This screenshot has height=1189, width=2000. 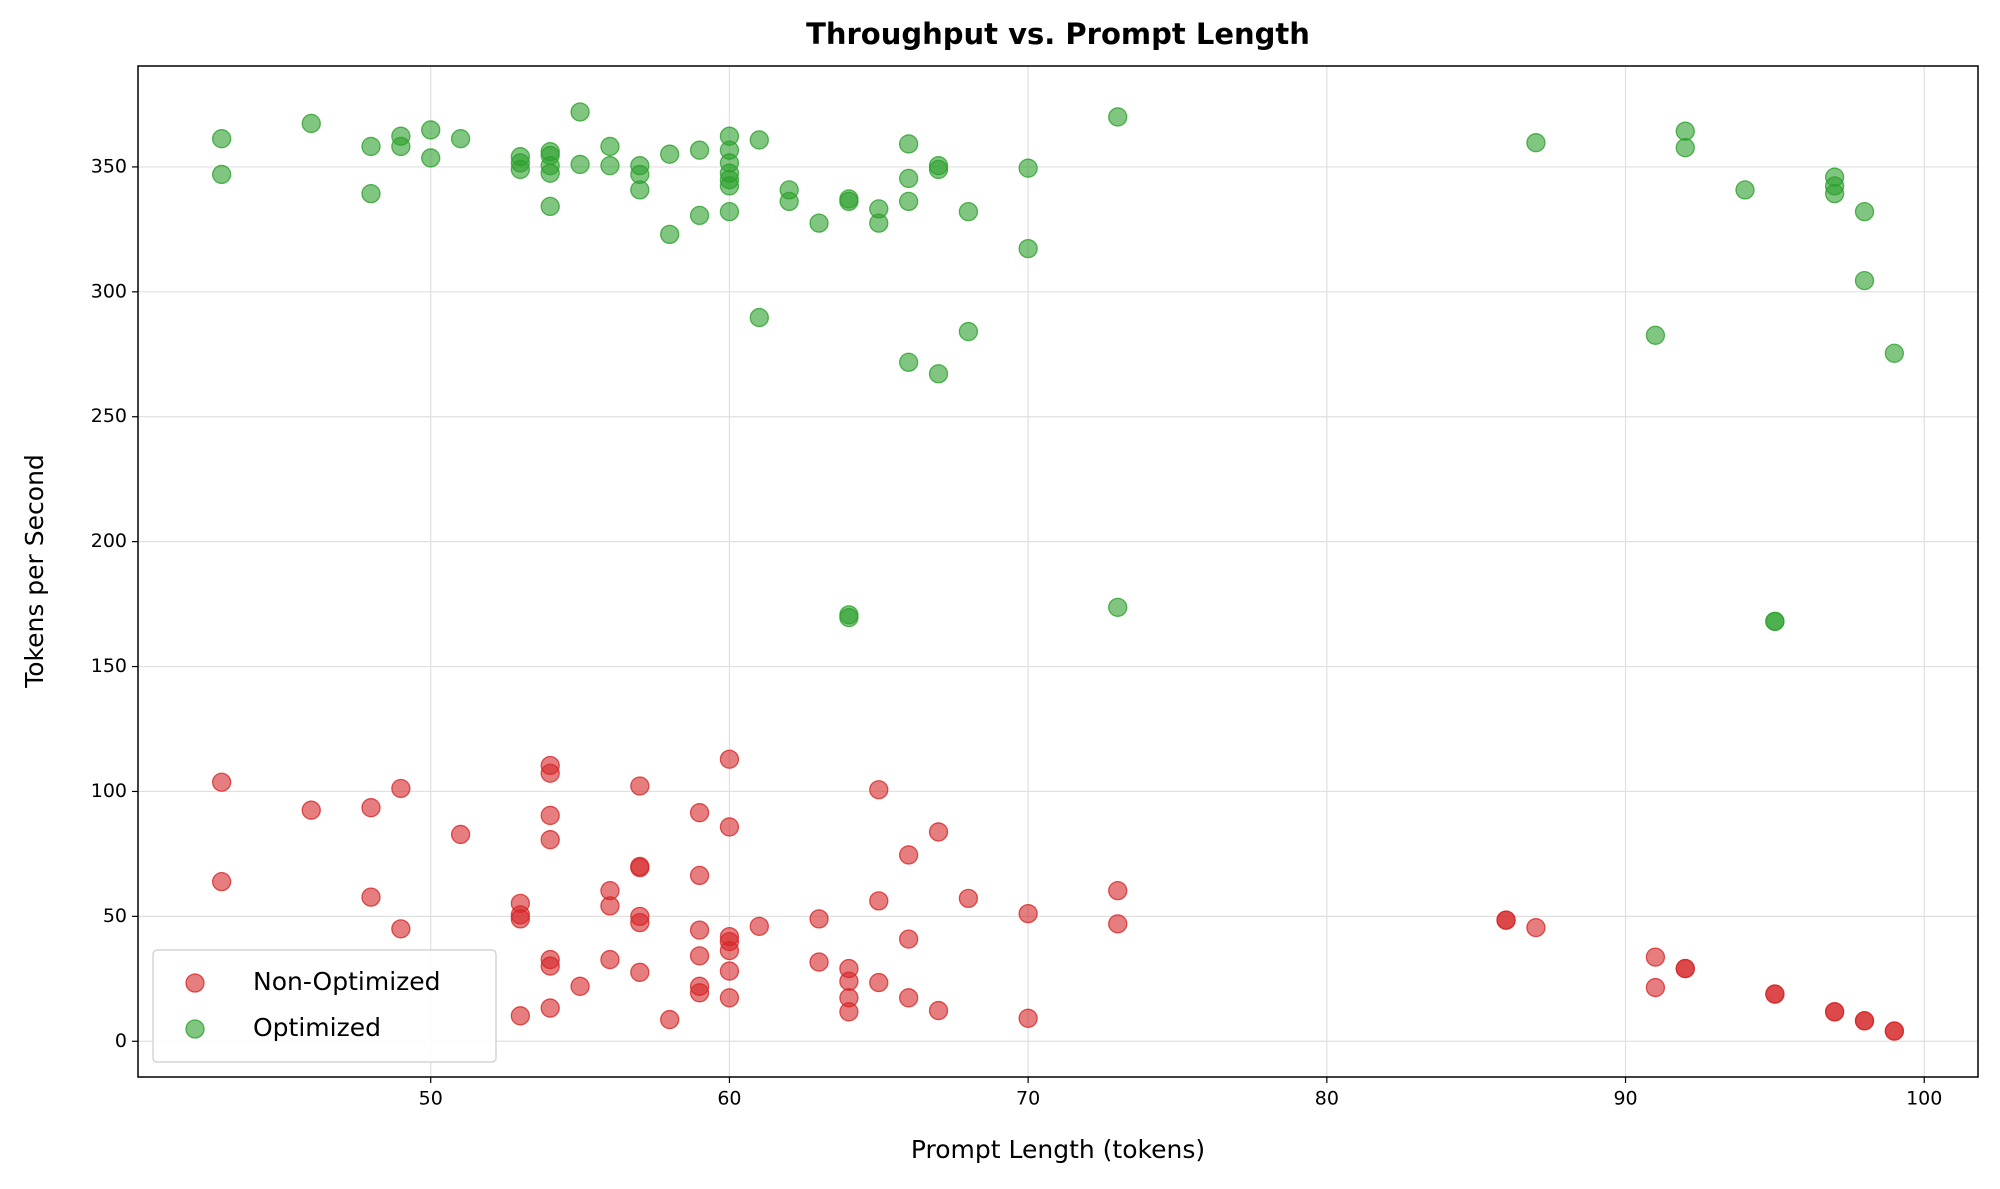 What do you see at coordinates (1058, 1149) in the screenshot?
I see `x-axis-label: Prompt Length (tokens)` at bounding box center [1058, 1149].